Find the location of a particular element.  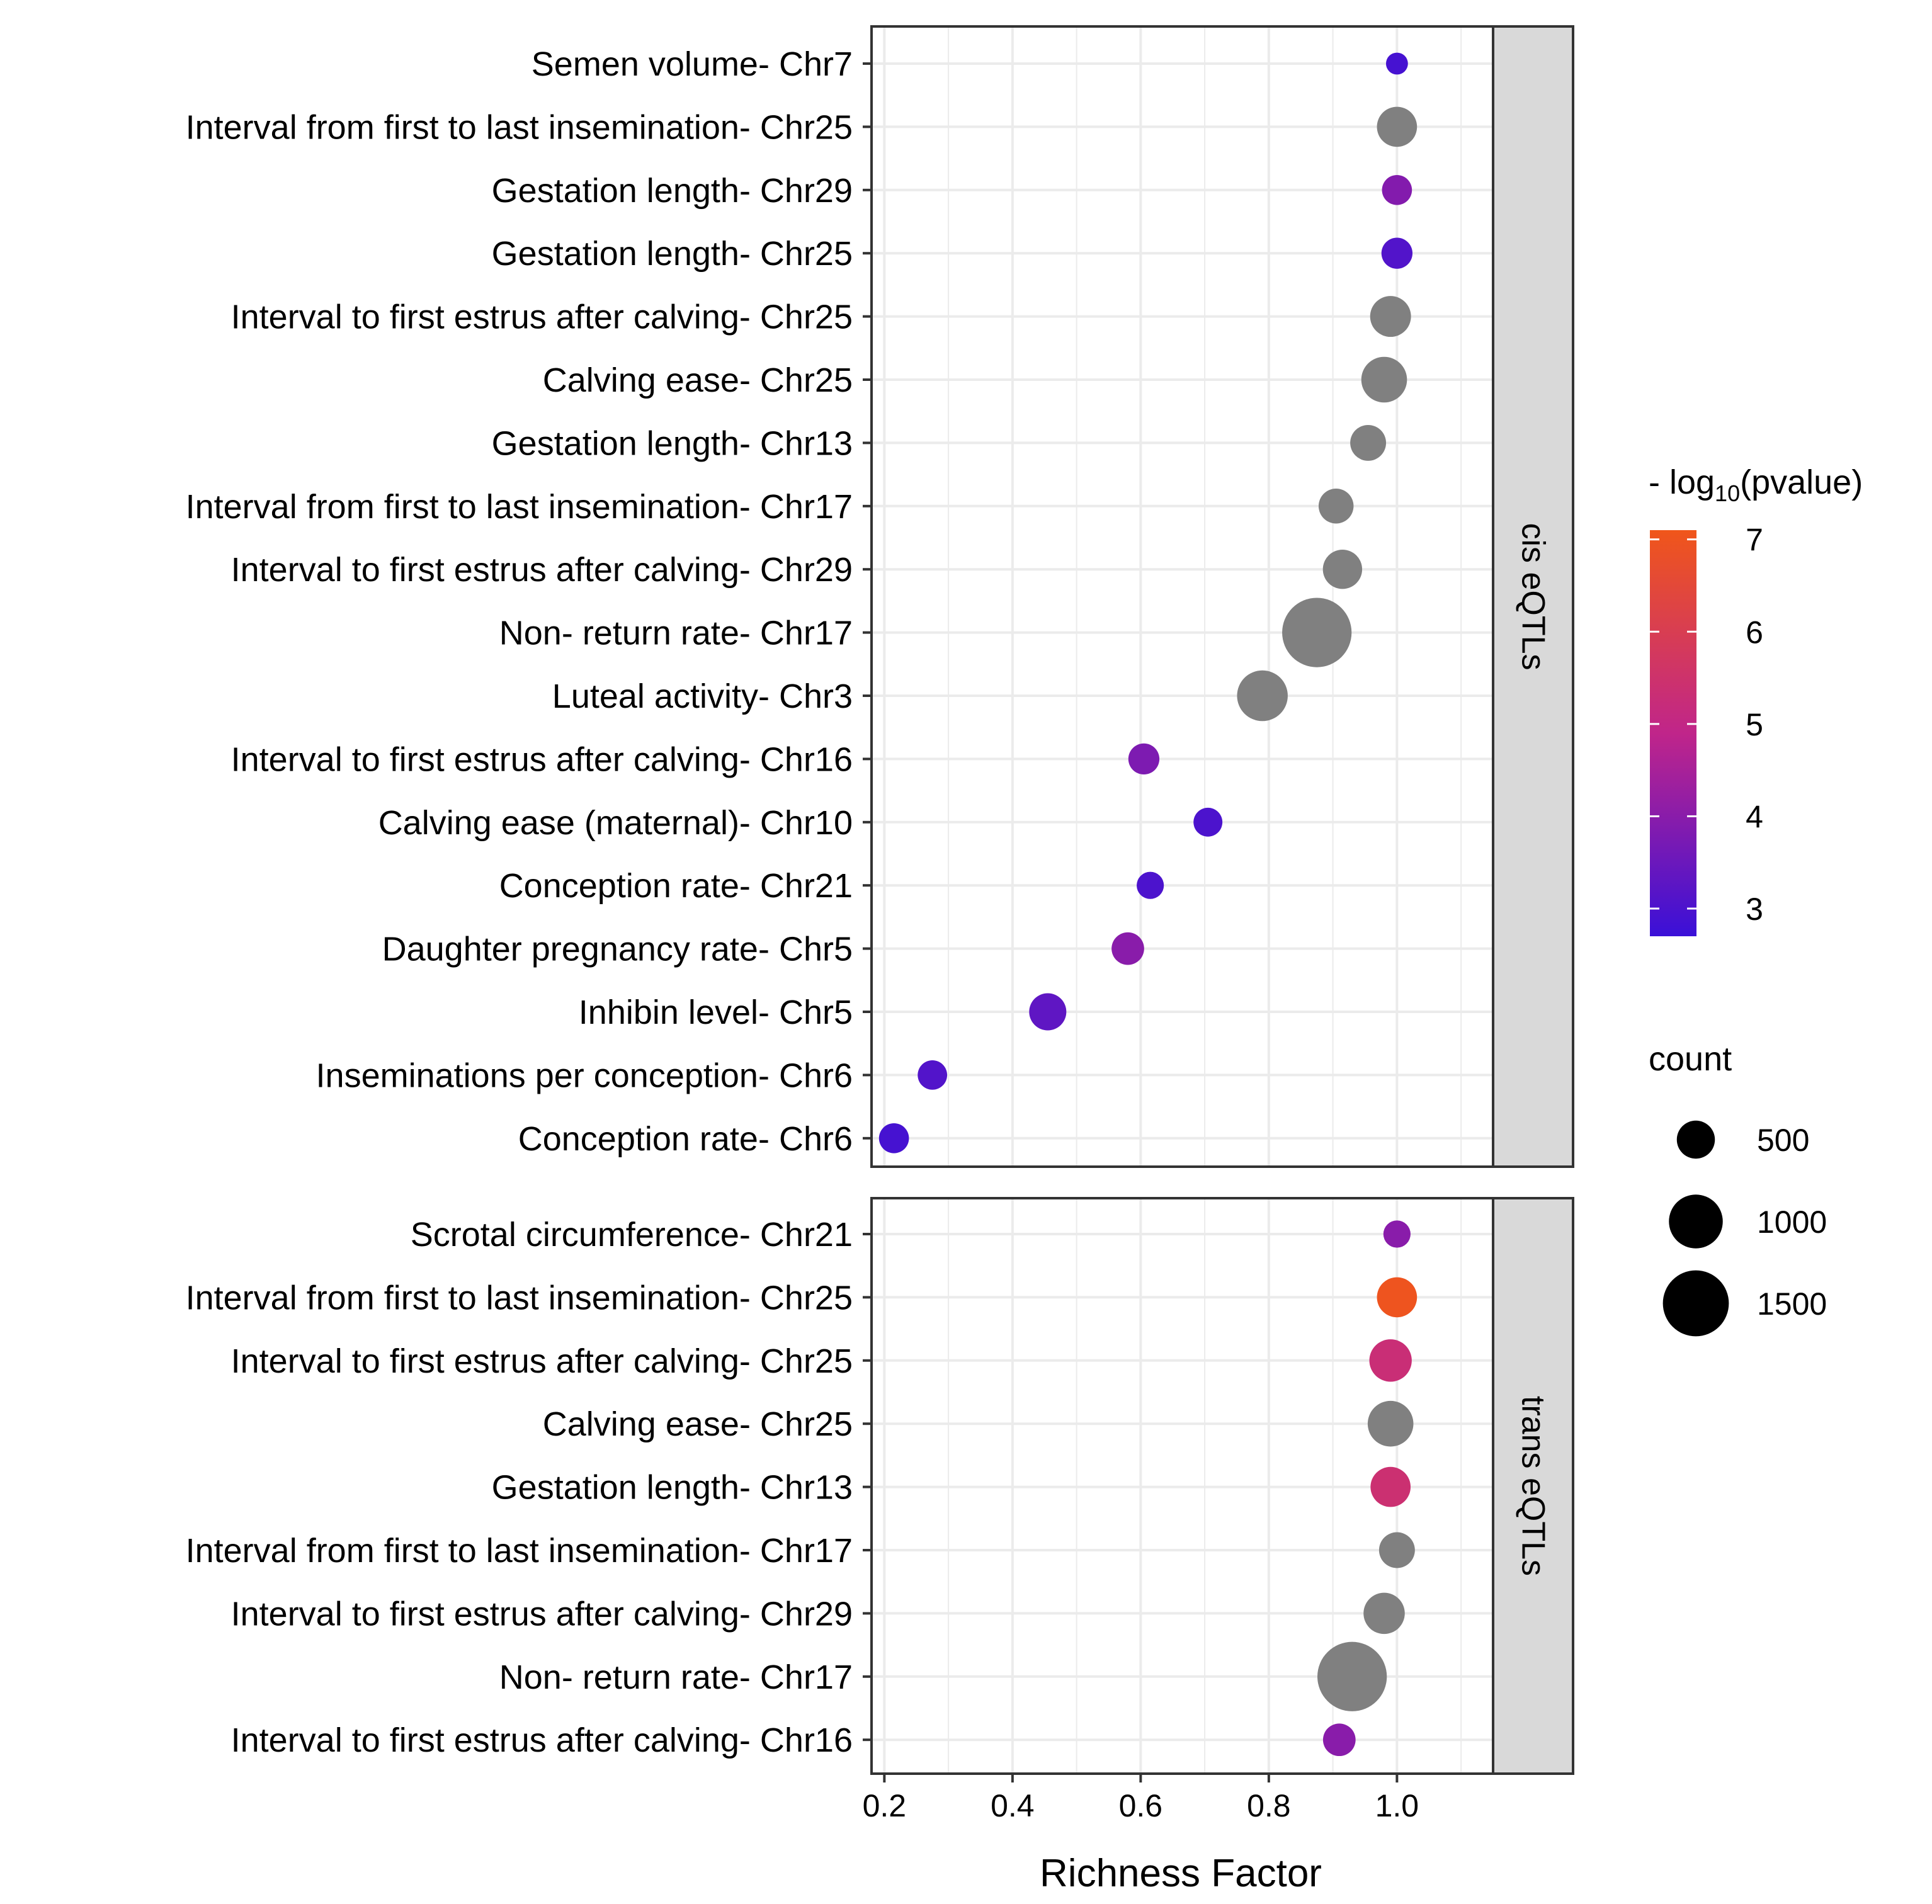

y-tick-label: Semen volume- Chr7 is located at coordinates (692, 64).